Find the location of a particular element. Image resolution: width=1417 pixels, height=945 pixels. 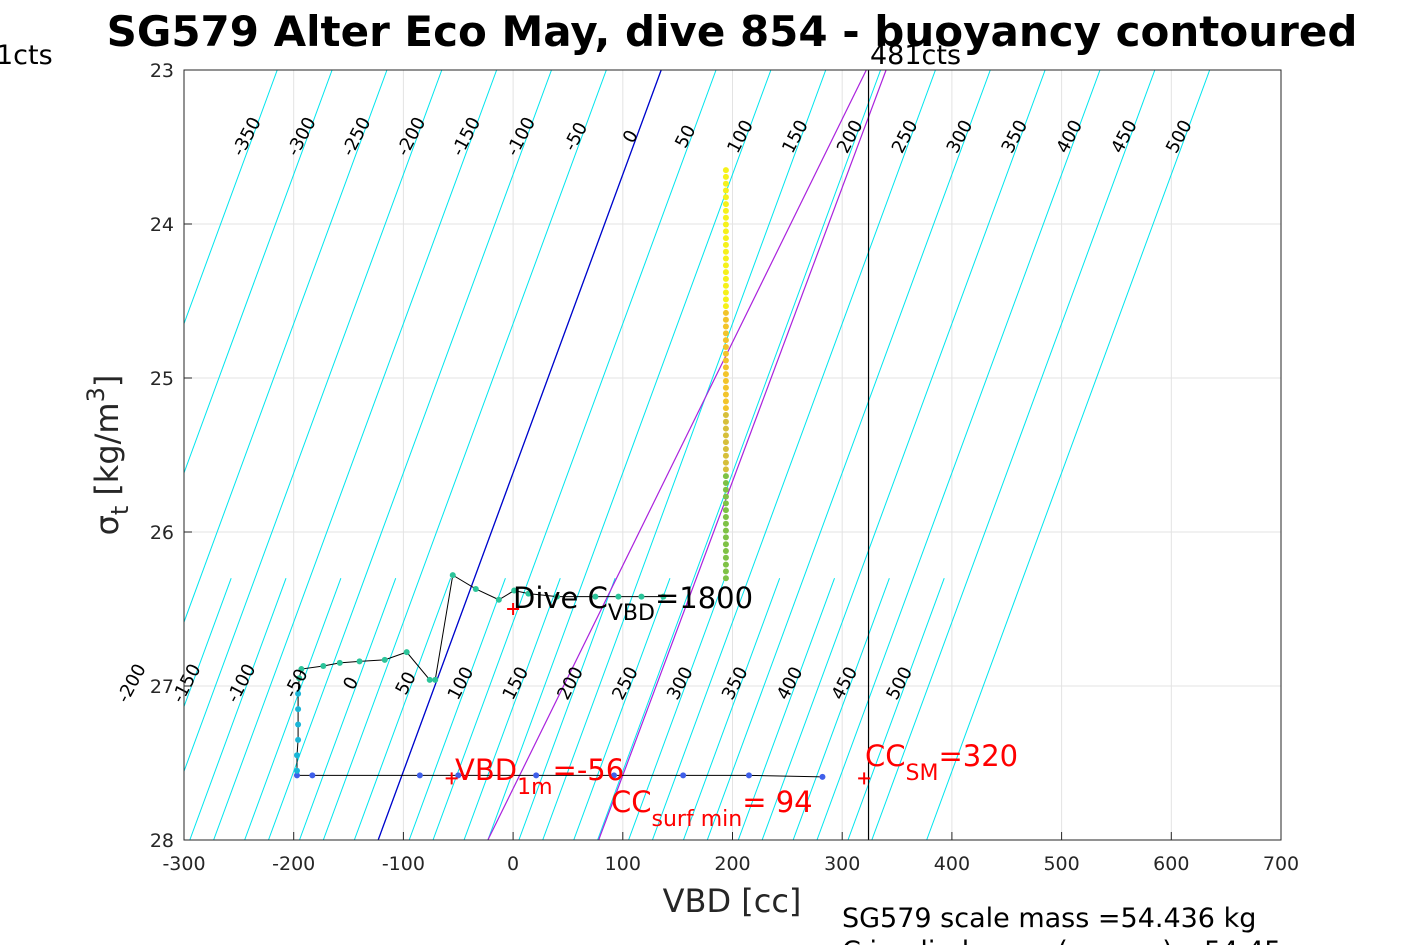

cc-surf-pre: CC is located at coordinates (631, 802).